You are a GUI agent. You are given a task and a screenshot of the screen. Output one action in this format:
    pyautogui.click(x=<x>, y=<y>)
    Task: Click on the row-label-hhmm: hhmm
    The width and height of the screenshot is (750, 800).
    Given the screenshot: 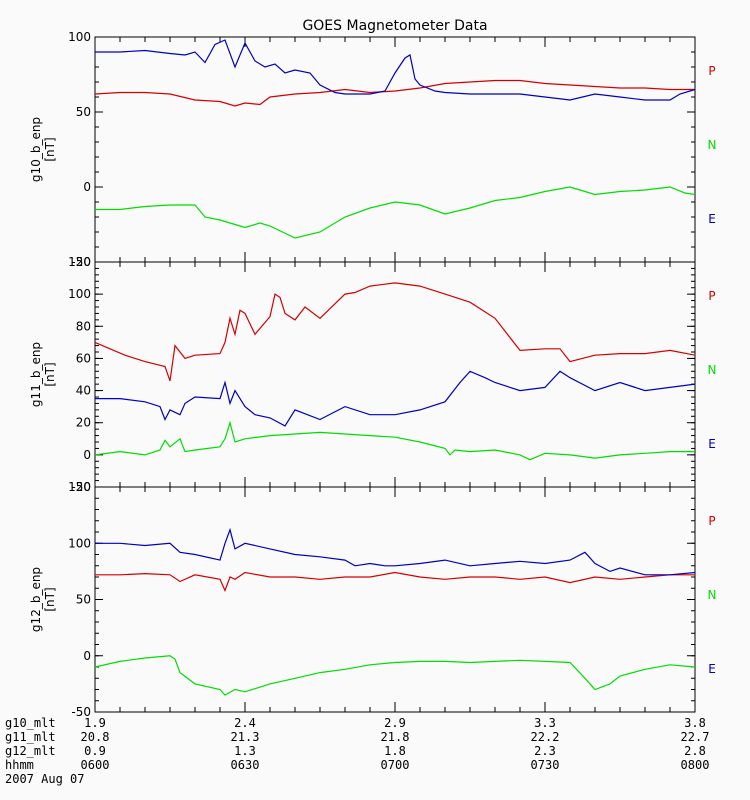 What is the action you would take?
    pyautogui.click(x=19, y=765)
    